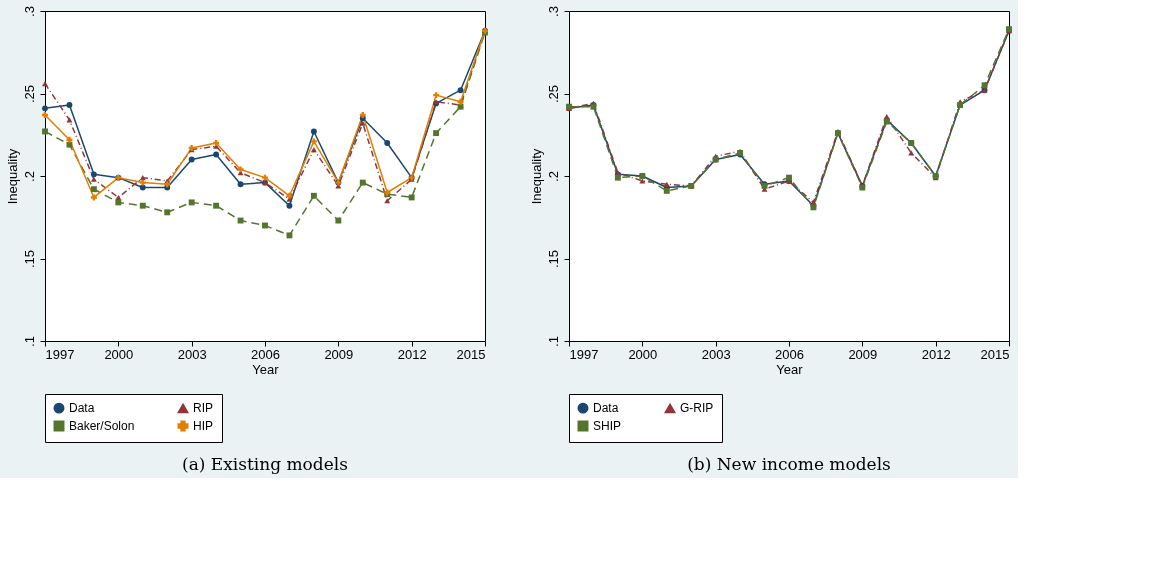 Image resolution: width=1167 pixels, height=581 pixels. Describe the element at coordinates (203, 426) in the screenshot. I see `legend-label: HIP` at that location.